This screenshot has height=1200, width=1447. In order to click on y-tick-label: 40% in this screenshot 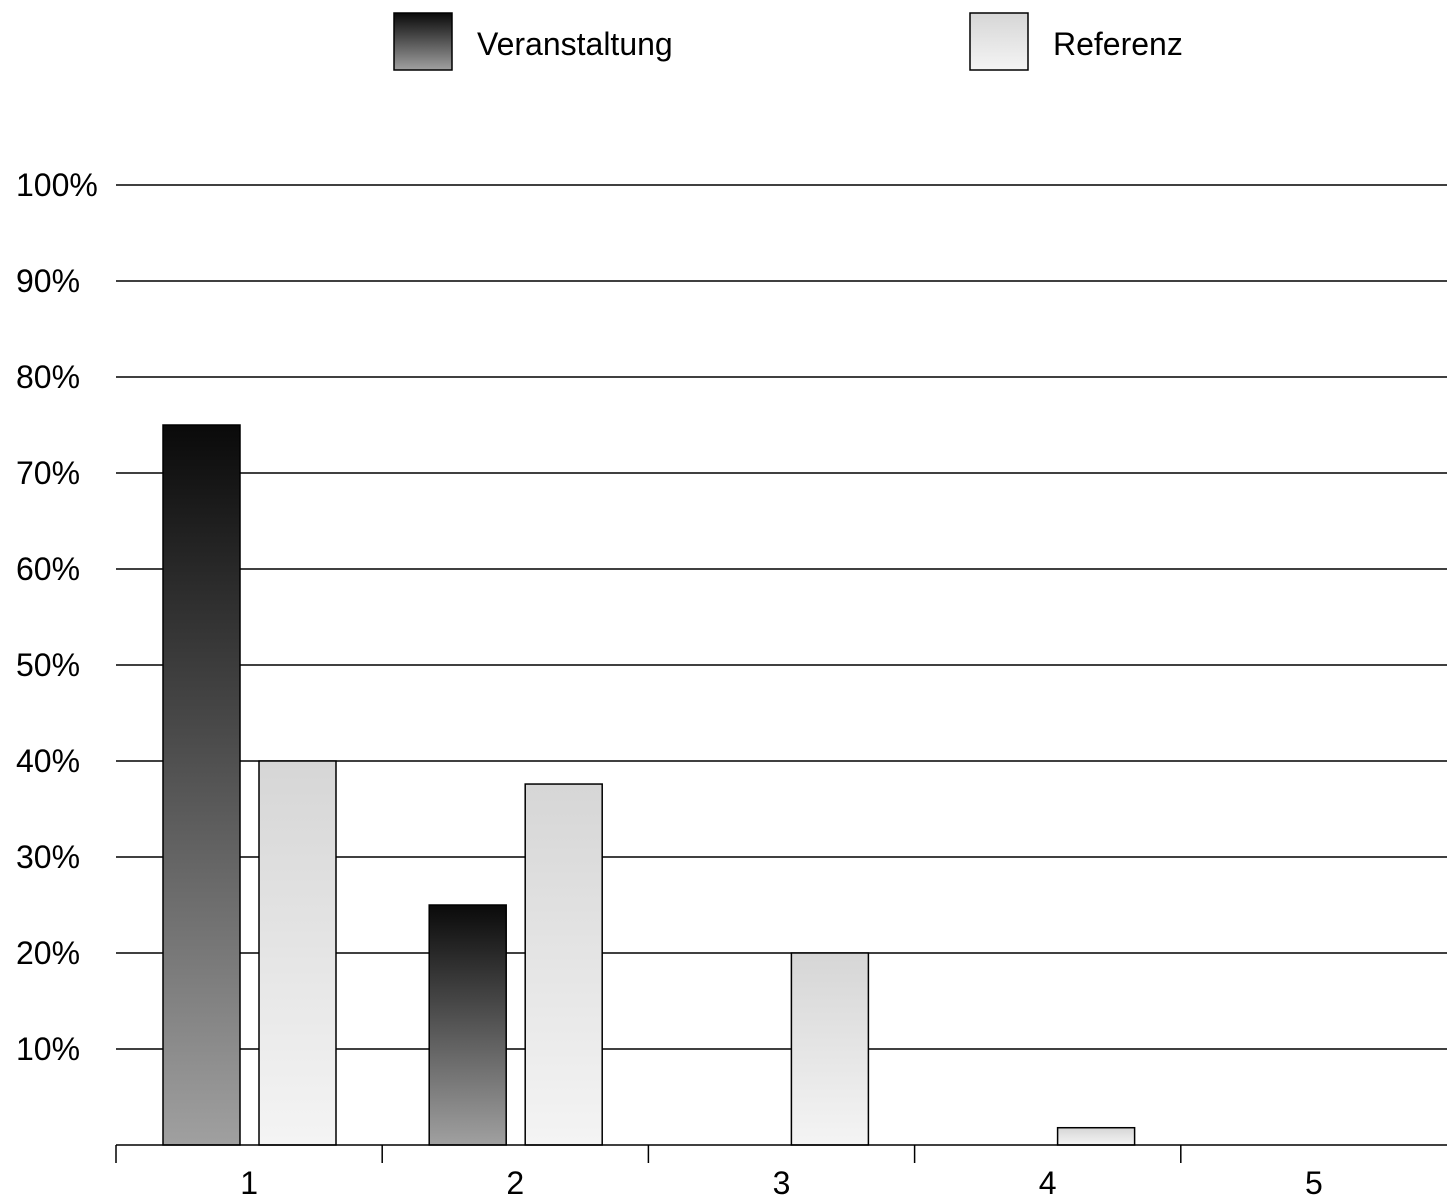, I will do `click(48, 761)`.